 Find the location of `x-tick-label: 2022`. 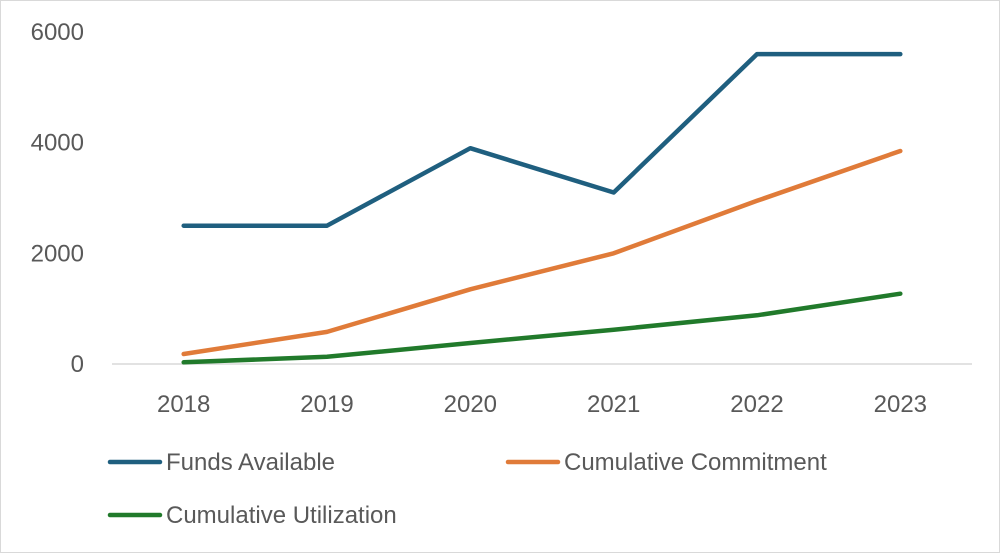

x-tick-label: 2022 is located at coordinates (756, 404).